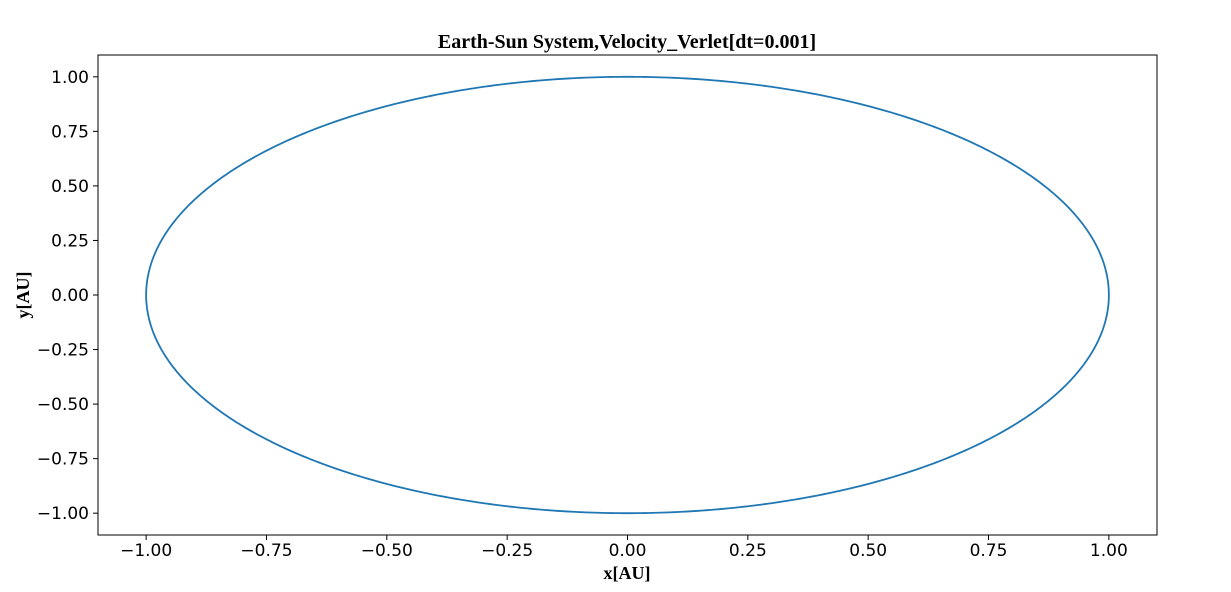 The width and height of the screenshot is (1231, 592). What do you see at coordinates (627, 573) in the screenshot?
I see `x-axis-label: x[AU]` at bounding box center [627, 573].